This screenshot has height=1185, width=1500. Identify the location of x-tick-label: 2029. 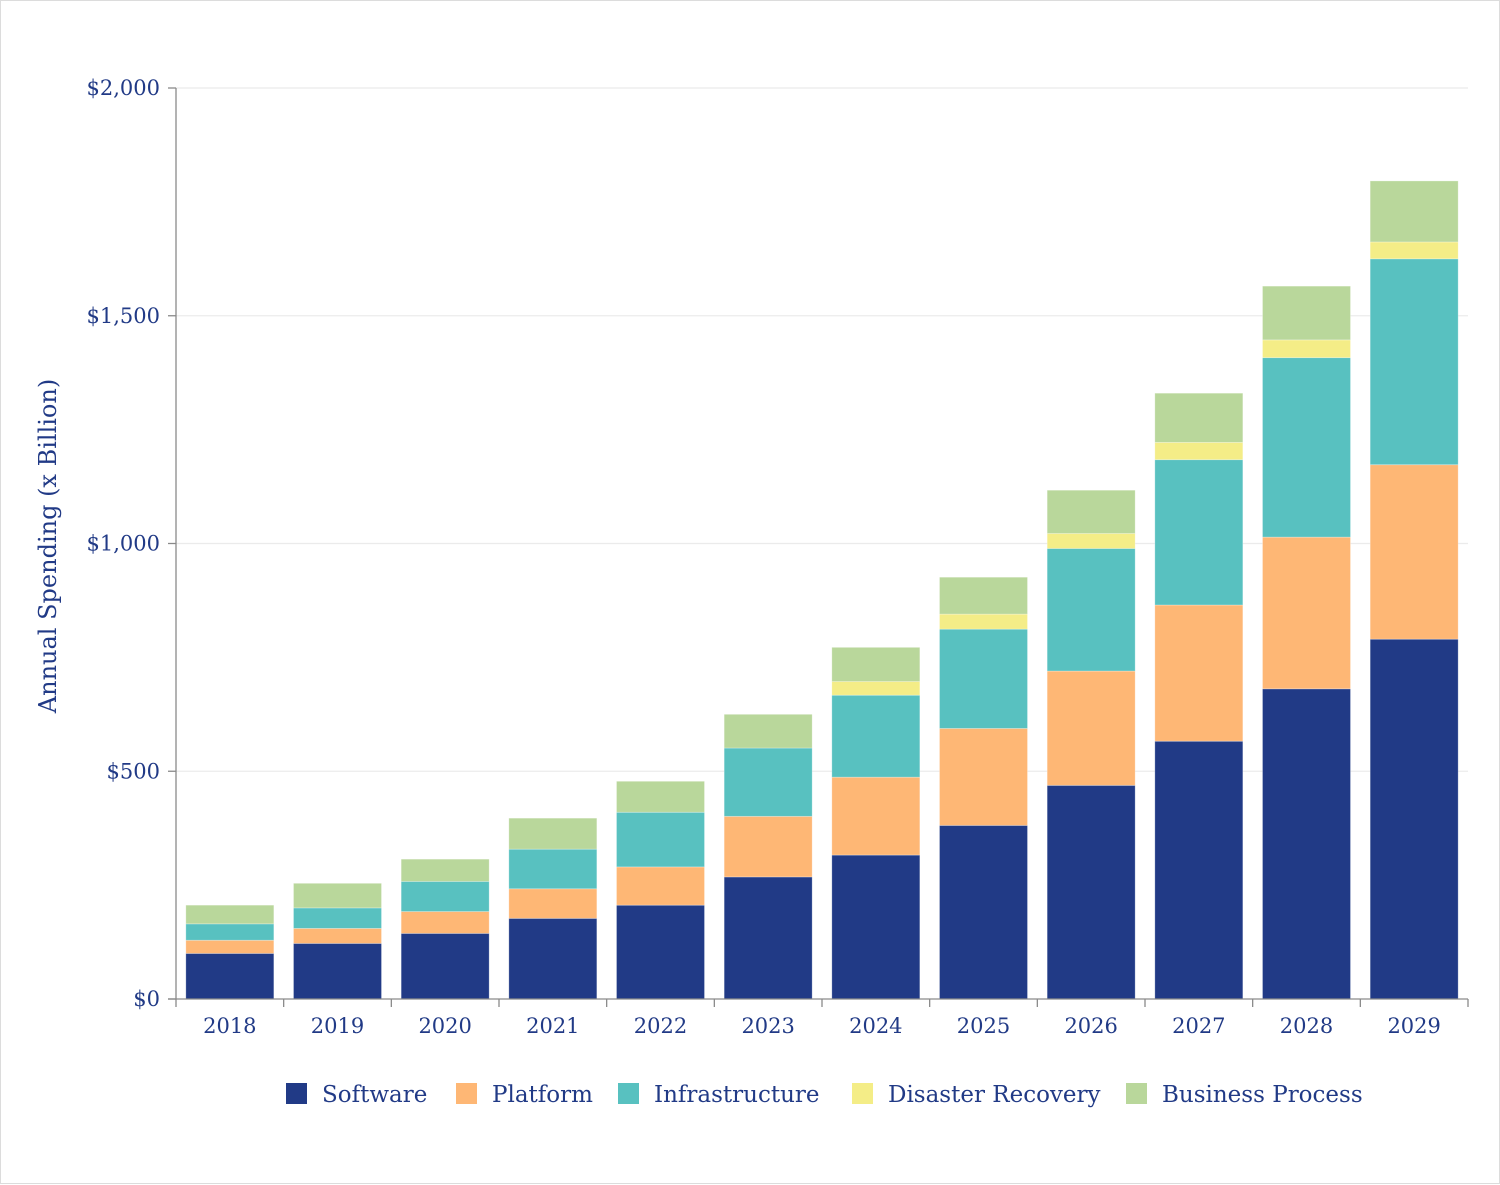
(1413, 1026).